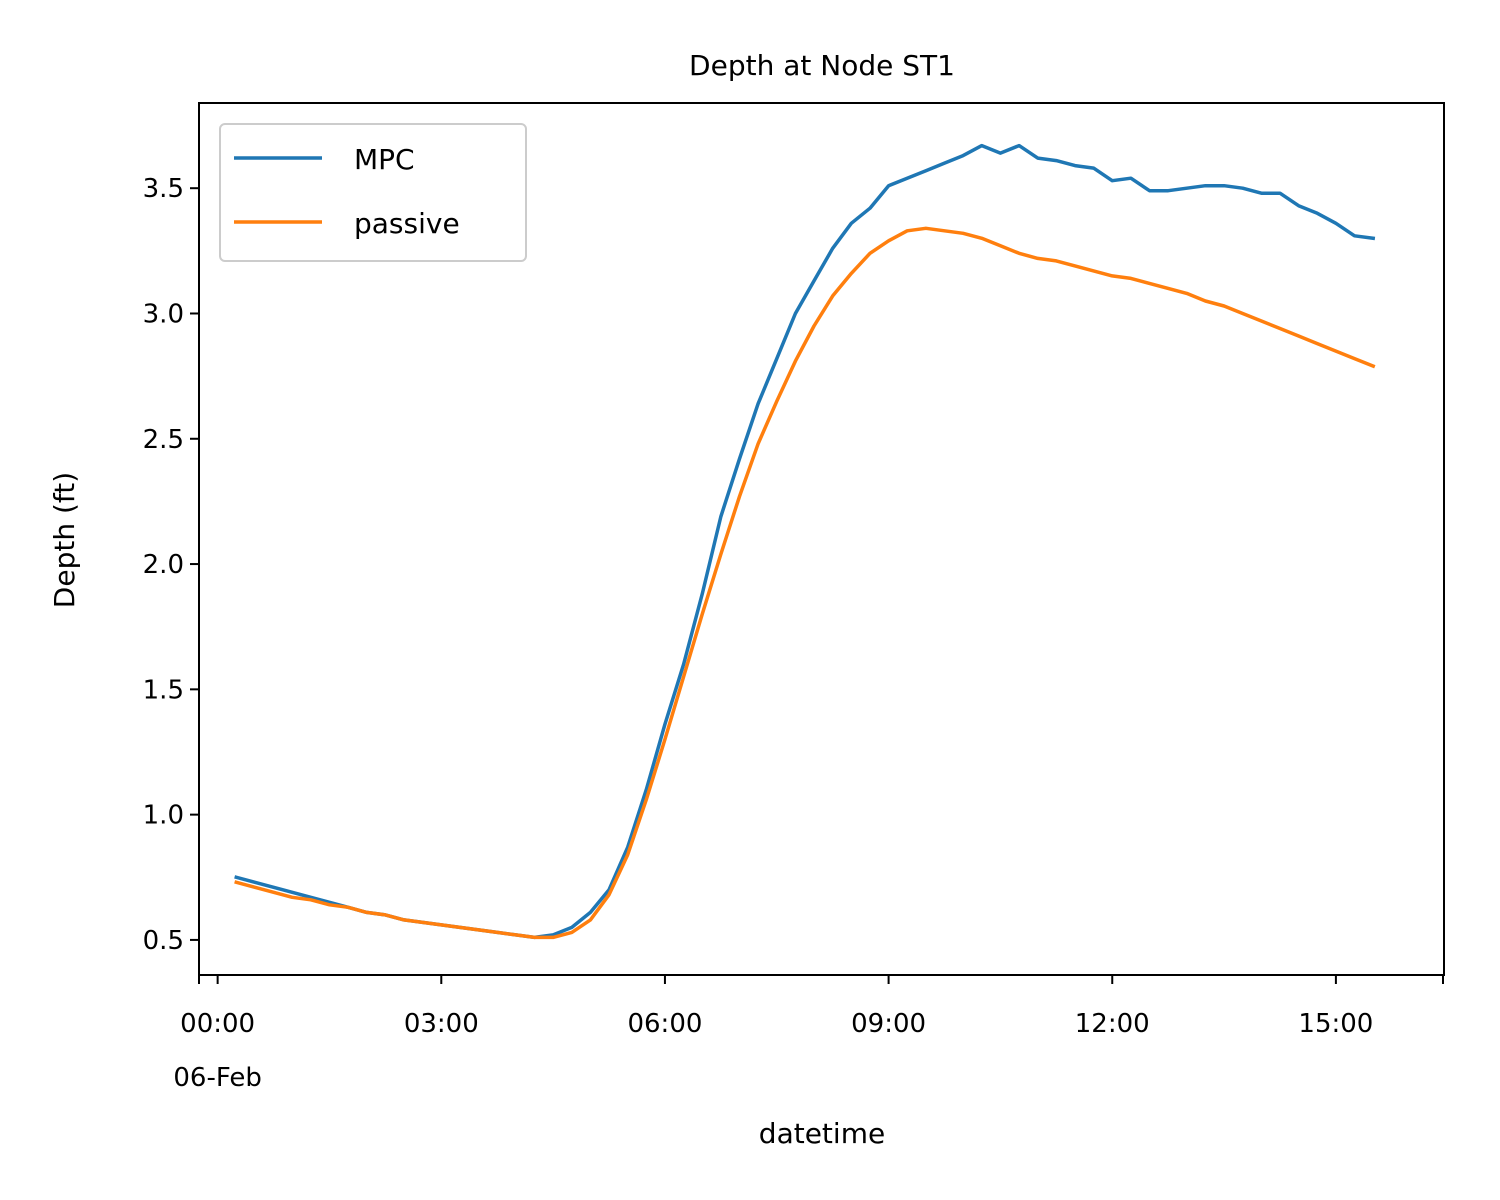 This screenshot has height=1200, width=1500. I want to click on x-tick-label: 15:00, so click(1335, 1024).